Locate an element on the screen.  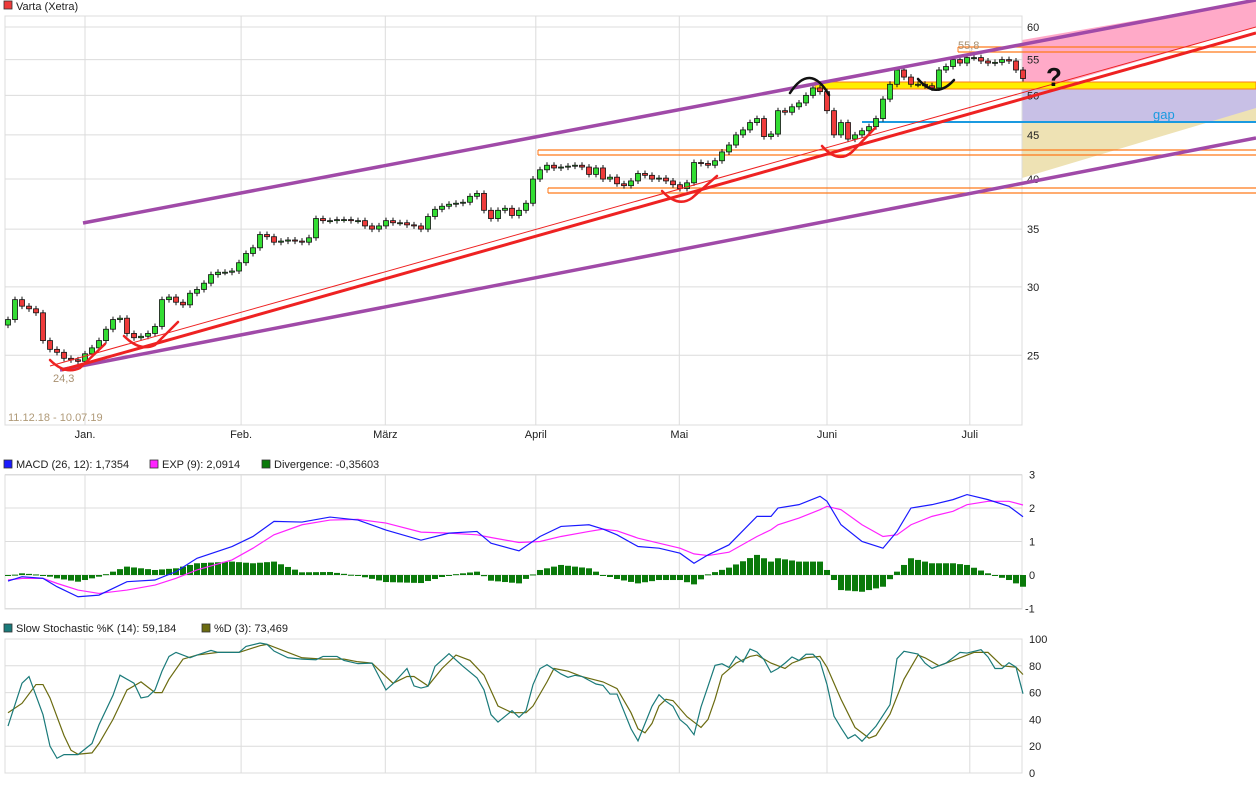
low-price-label: 24,3 is located at coordinates (63, 379).